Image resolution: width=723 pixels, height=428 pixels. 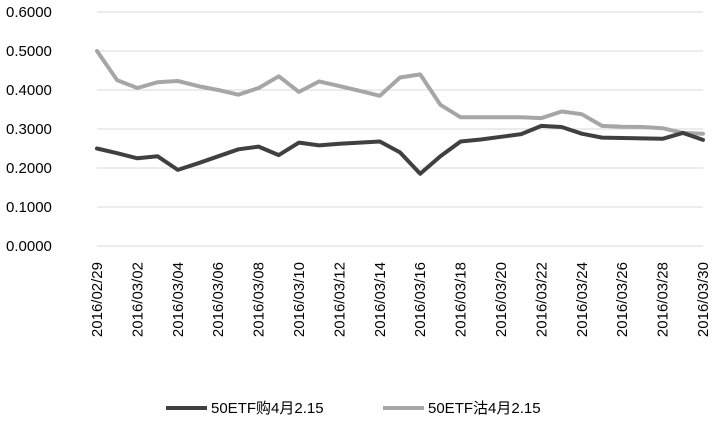 I want to click on x-tick-label: 2016/03/08, so click(x=259, y=299).